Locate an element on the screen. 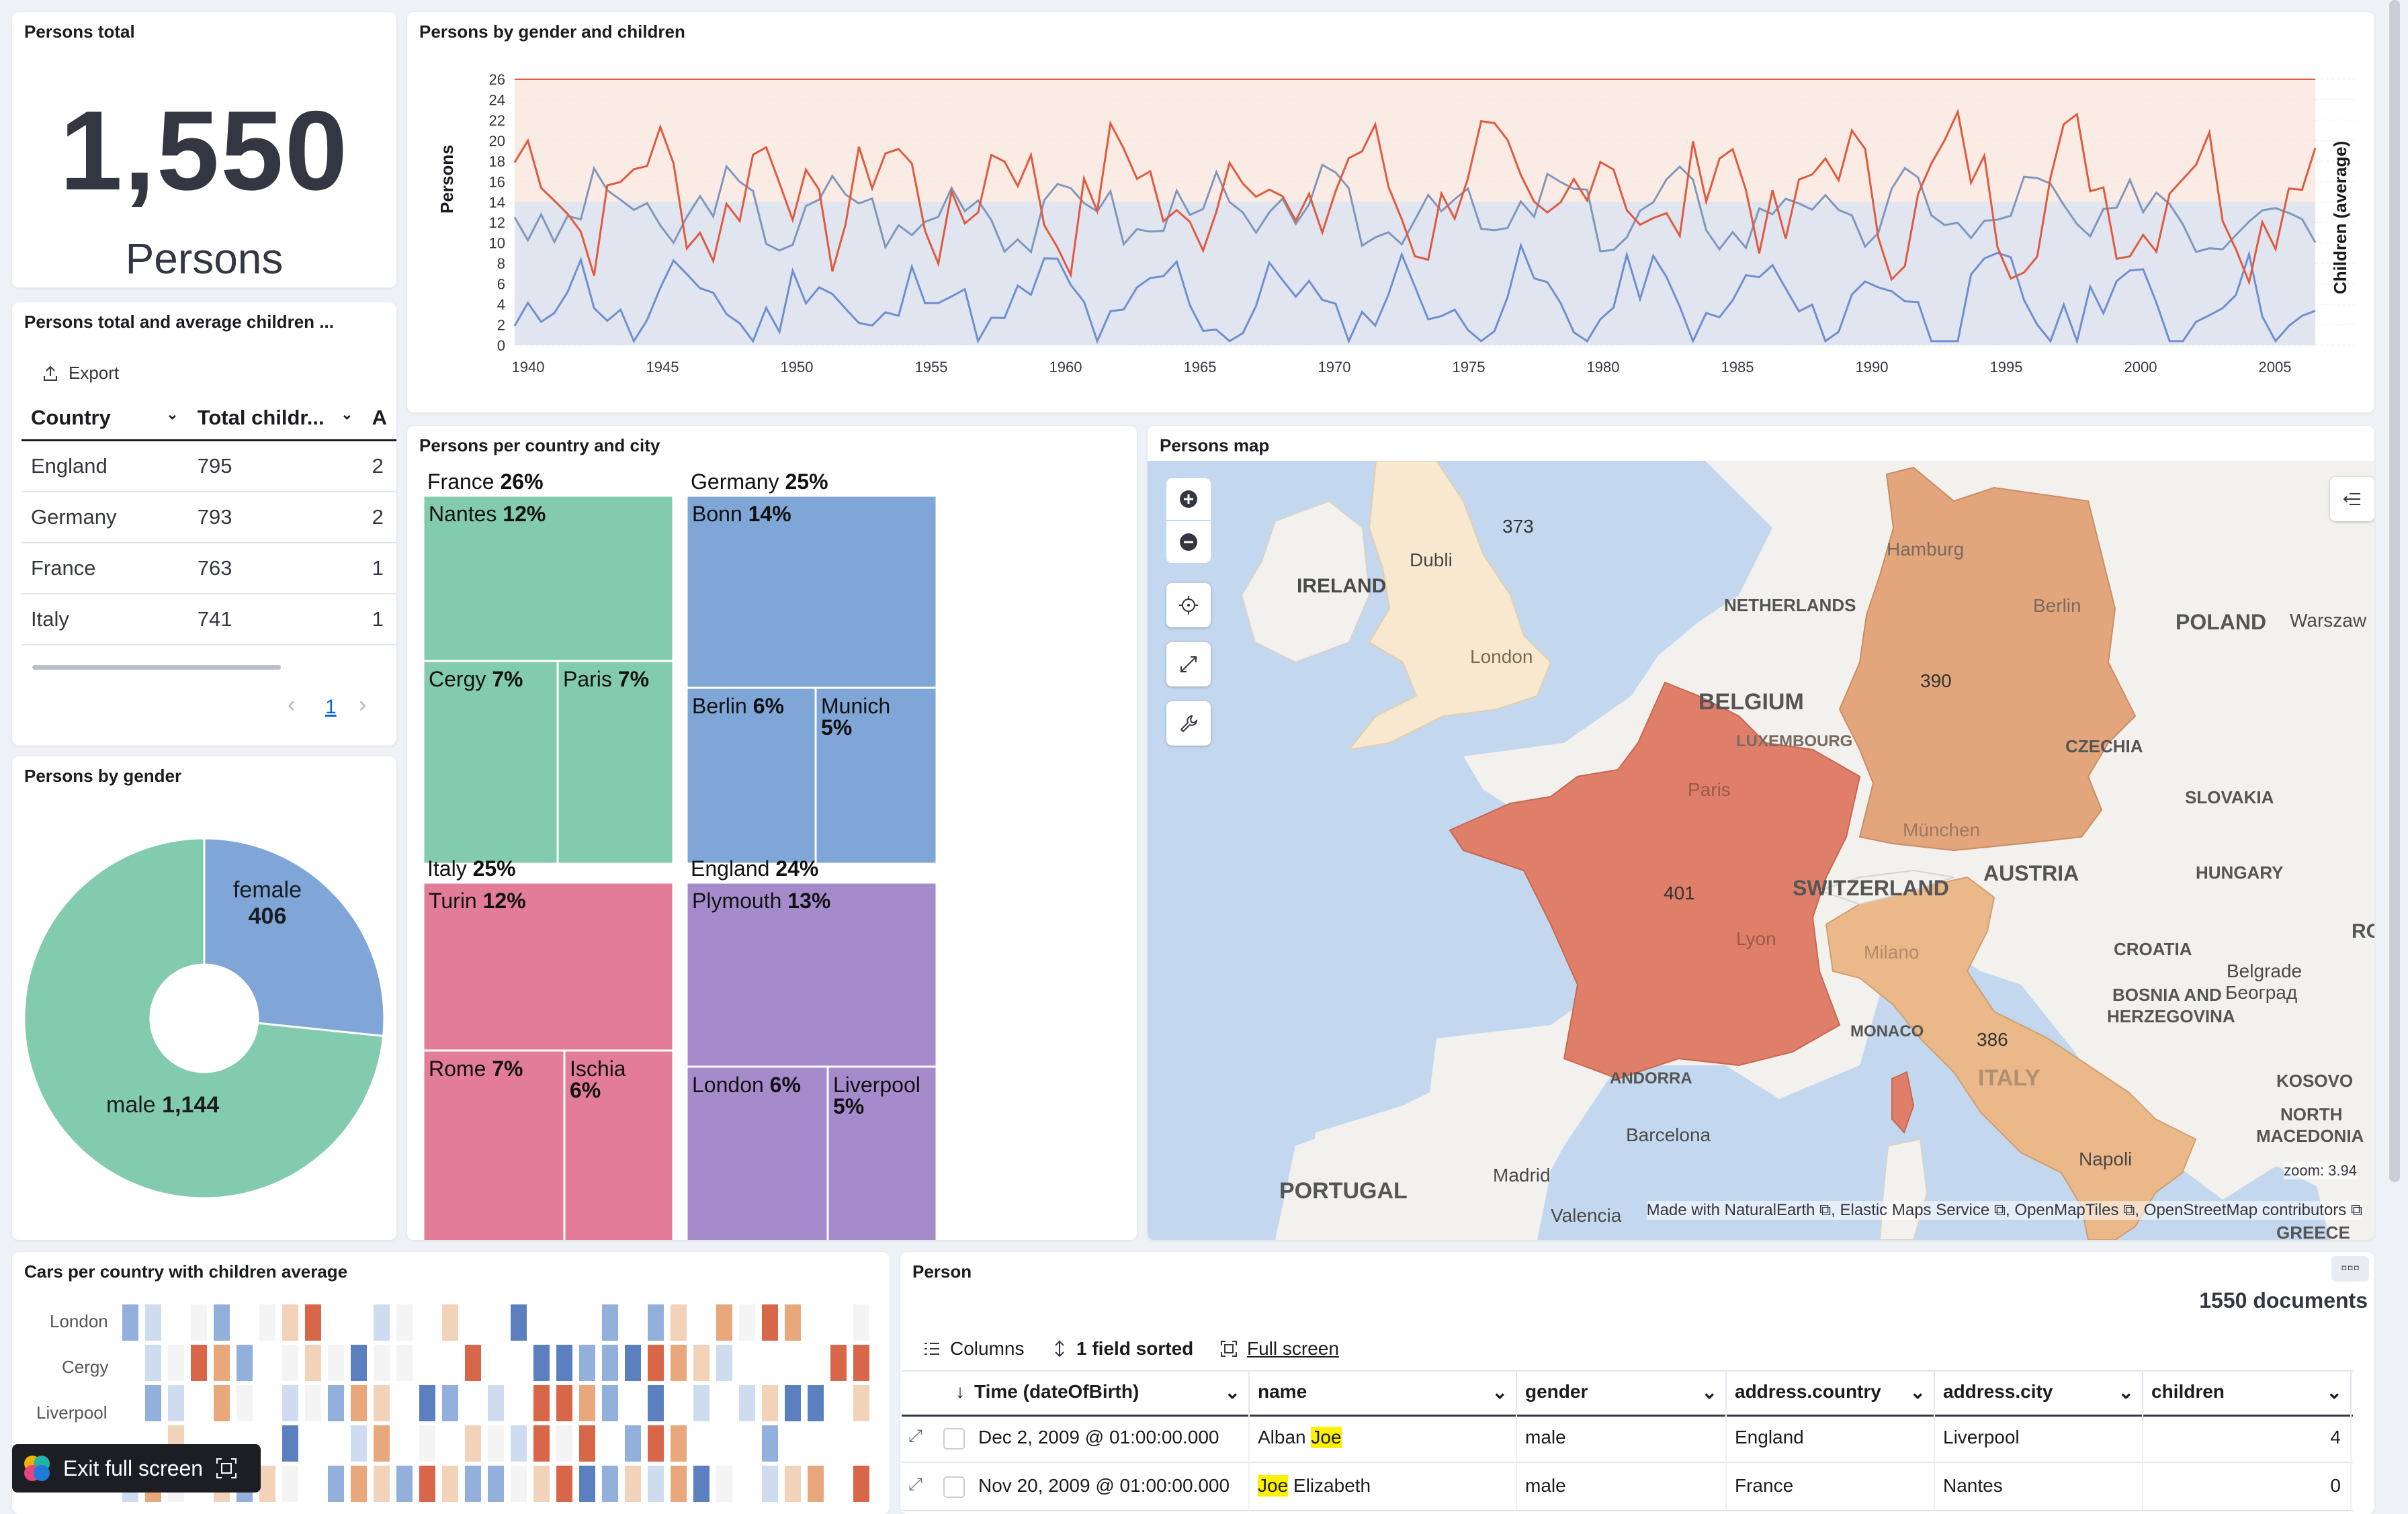  minus-circle-icon is located at coordinates (1188, 542).